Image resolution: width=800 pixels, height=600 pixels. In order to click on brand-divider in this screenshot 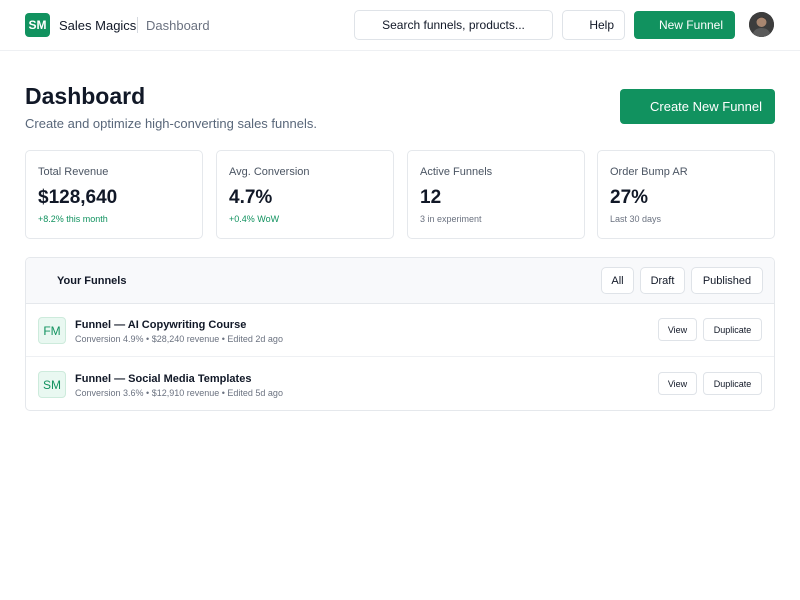, I will do `click(137, 25)`.